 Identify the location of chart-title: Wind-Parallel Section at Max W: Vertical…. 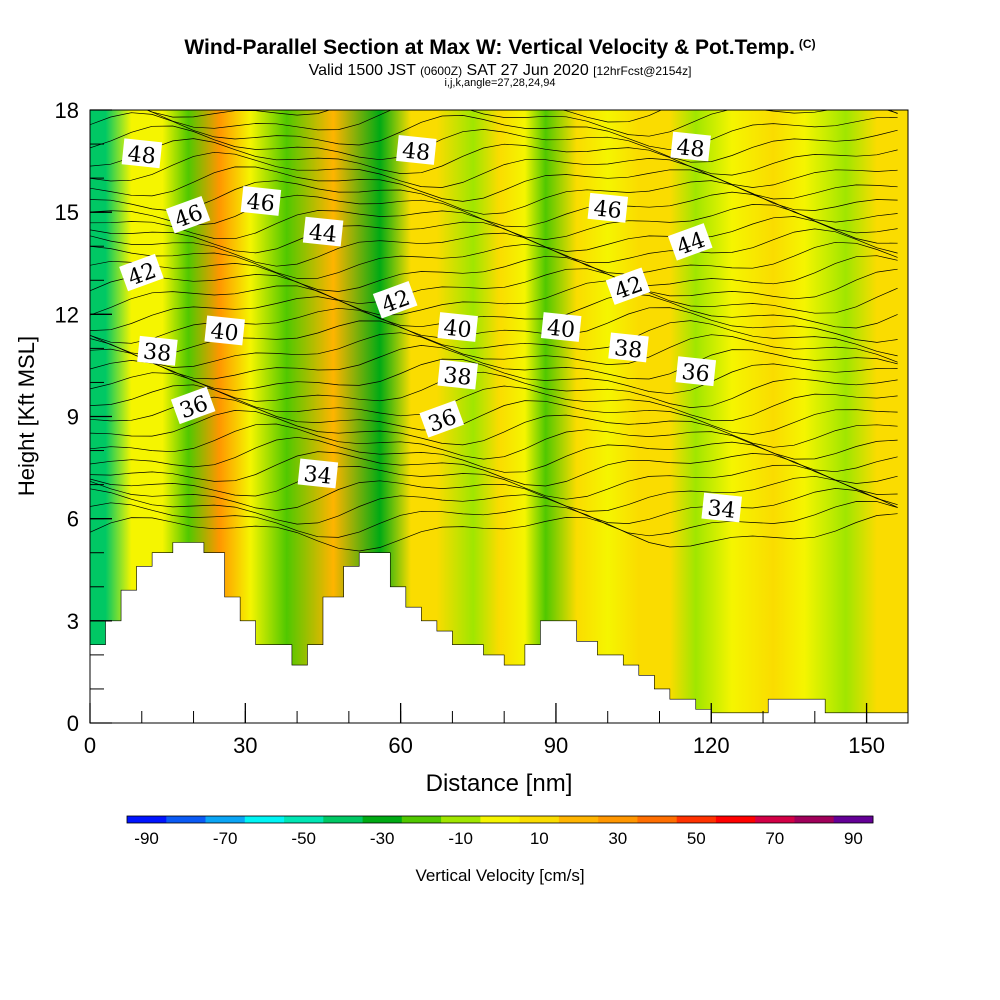
(500, 47).